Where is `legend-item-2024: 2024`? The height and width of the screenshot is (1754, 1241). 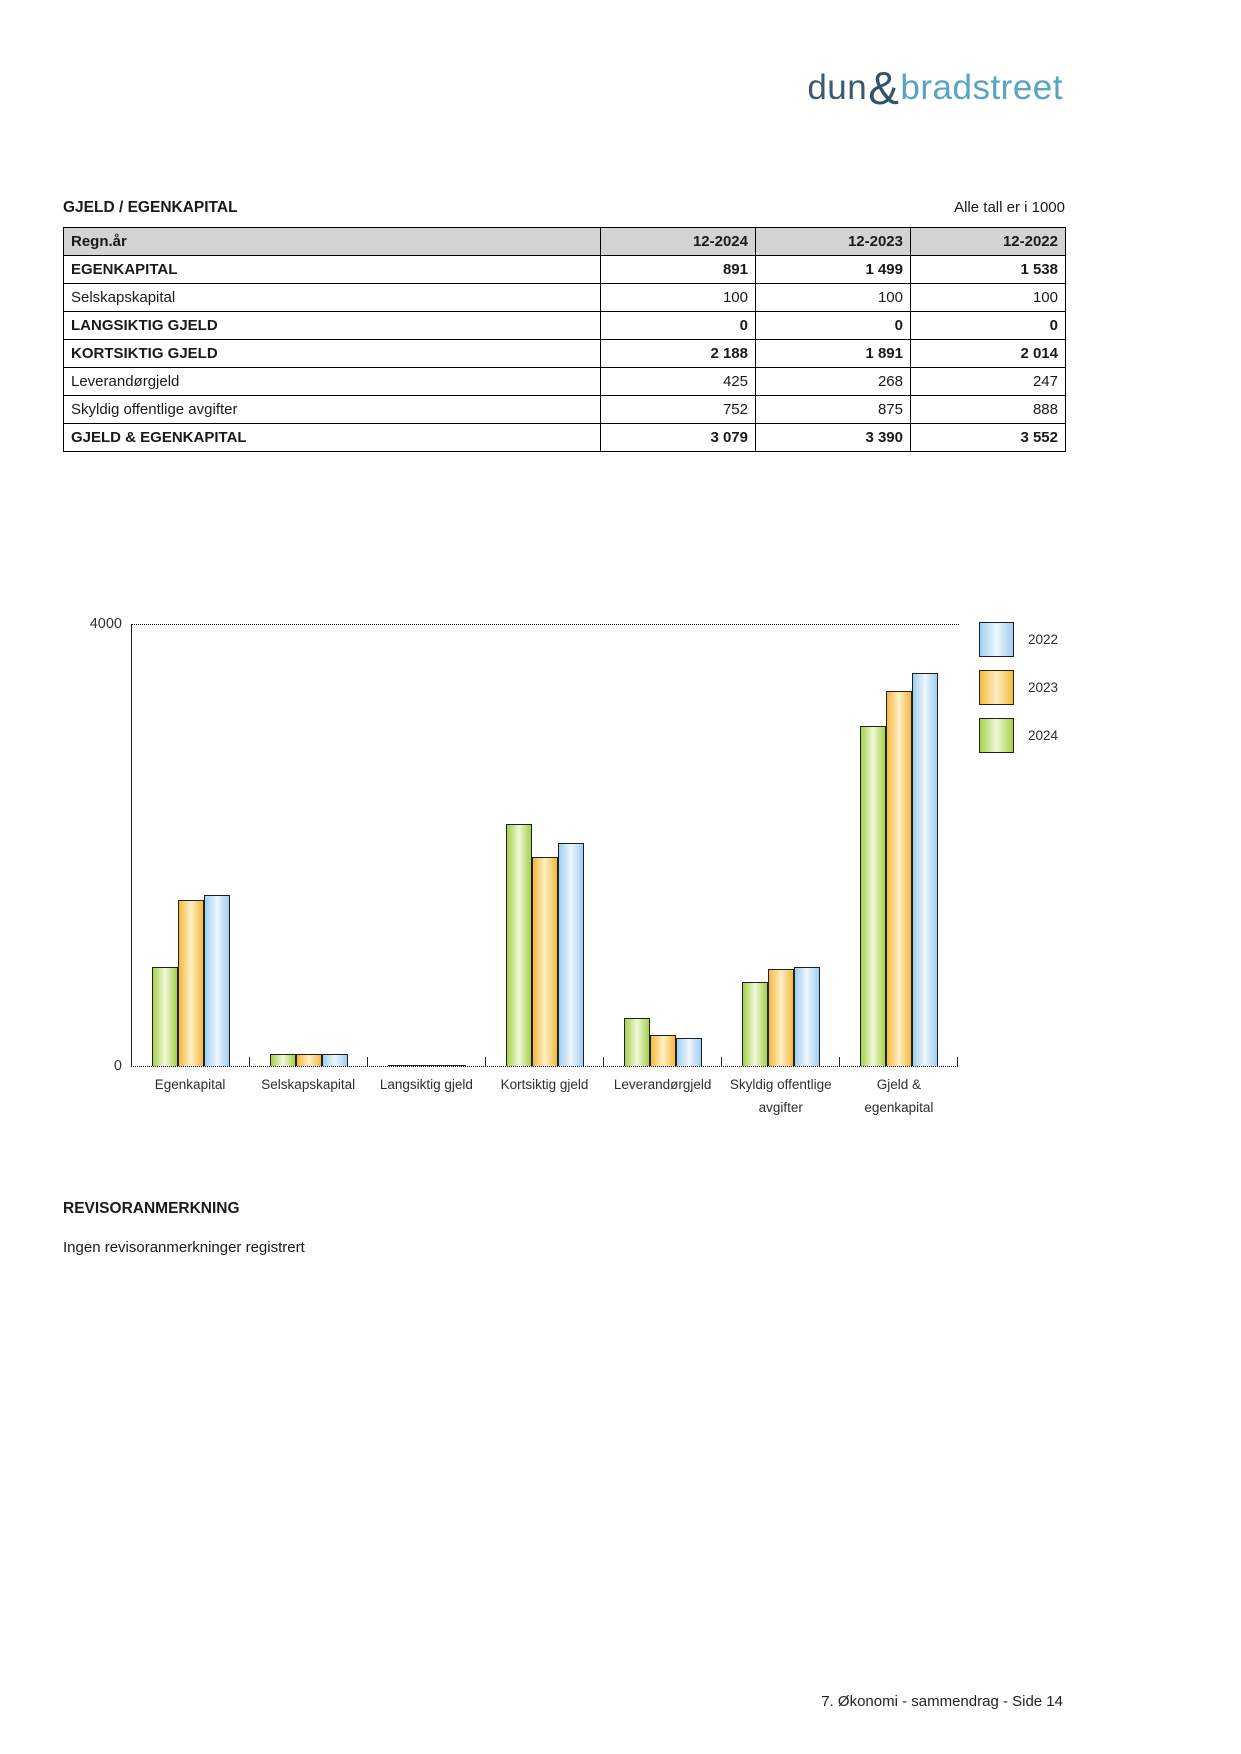 legend-item-2024: 2024 is located at coordinates (1018, 735).